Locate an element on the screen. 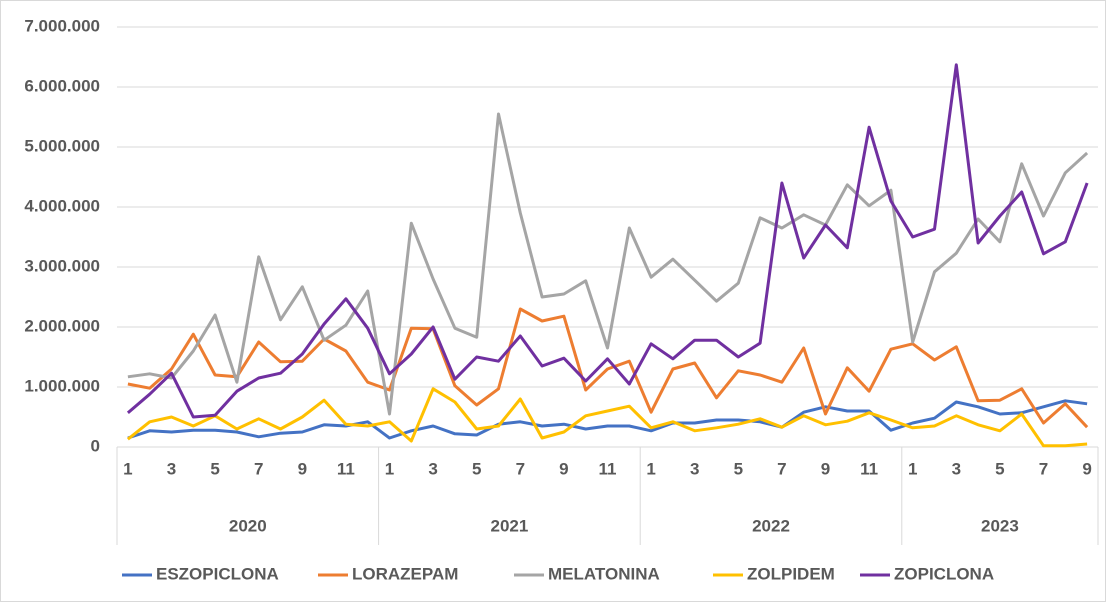 The width and height of the screenshot is (1106, 602). y-tick-label: 1.000.000 is located at coordinates (62, 385).